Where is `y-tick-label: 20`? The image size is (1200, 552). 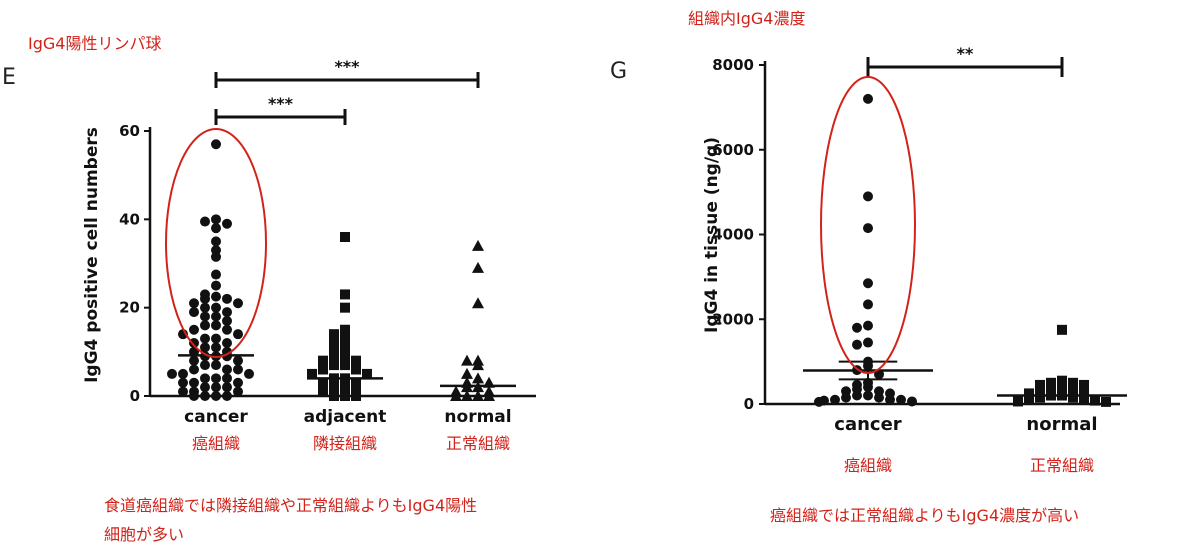
y-tick-label: 20 is located at coordinates (129, 308).